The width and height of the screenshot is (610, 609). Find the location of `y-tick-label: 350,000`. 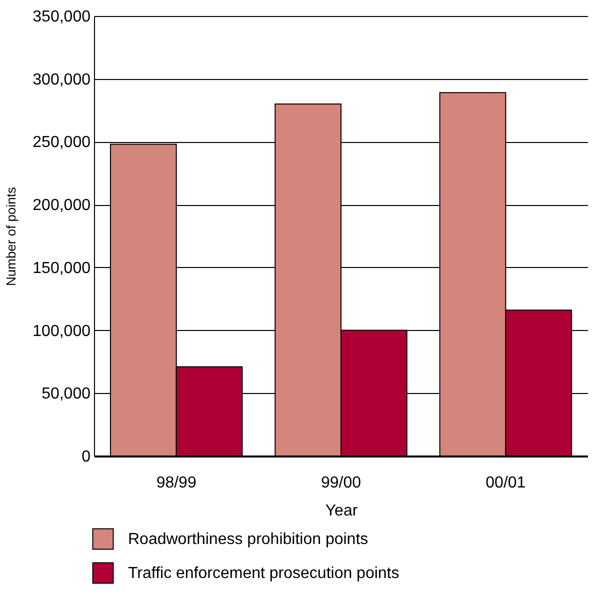

y-tick-label: 350,000 is located at coordinates (61, 17).